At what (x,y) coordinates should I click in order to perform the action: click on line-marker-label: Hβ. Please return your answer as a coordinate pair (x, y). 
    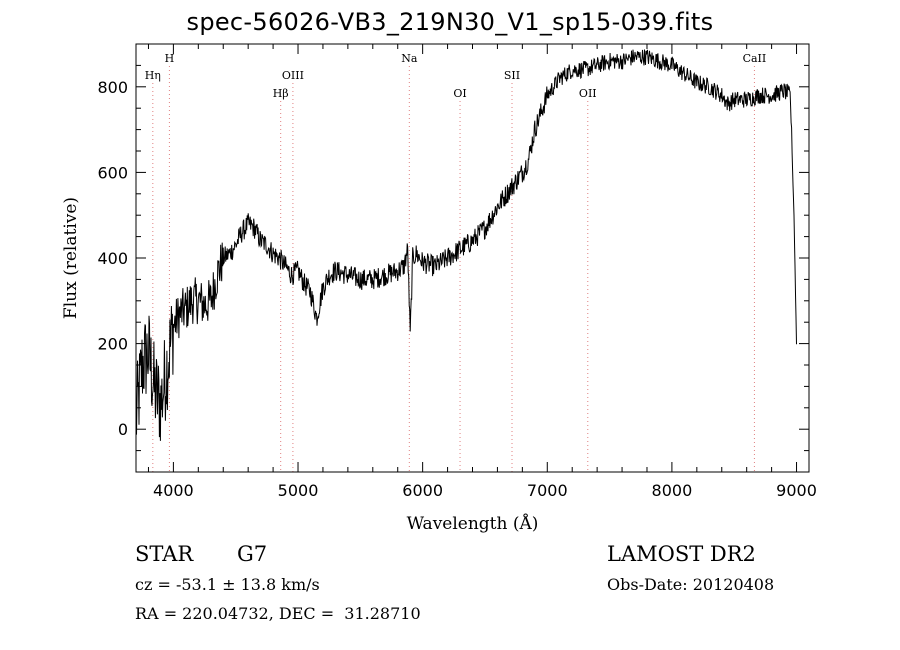
    Looking at the image, I should click on (281, 93).